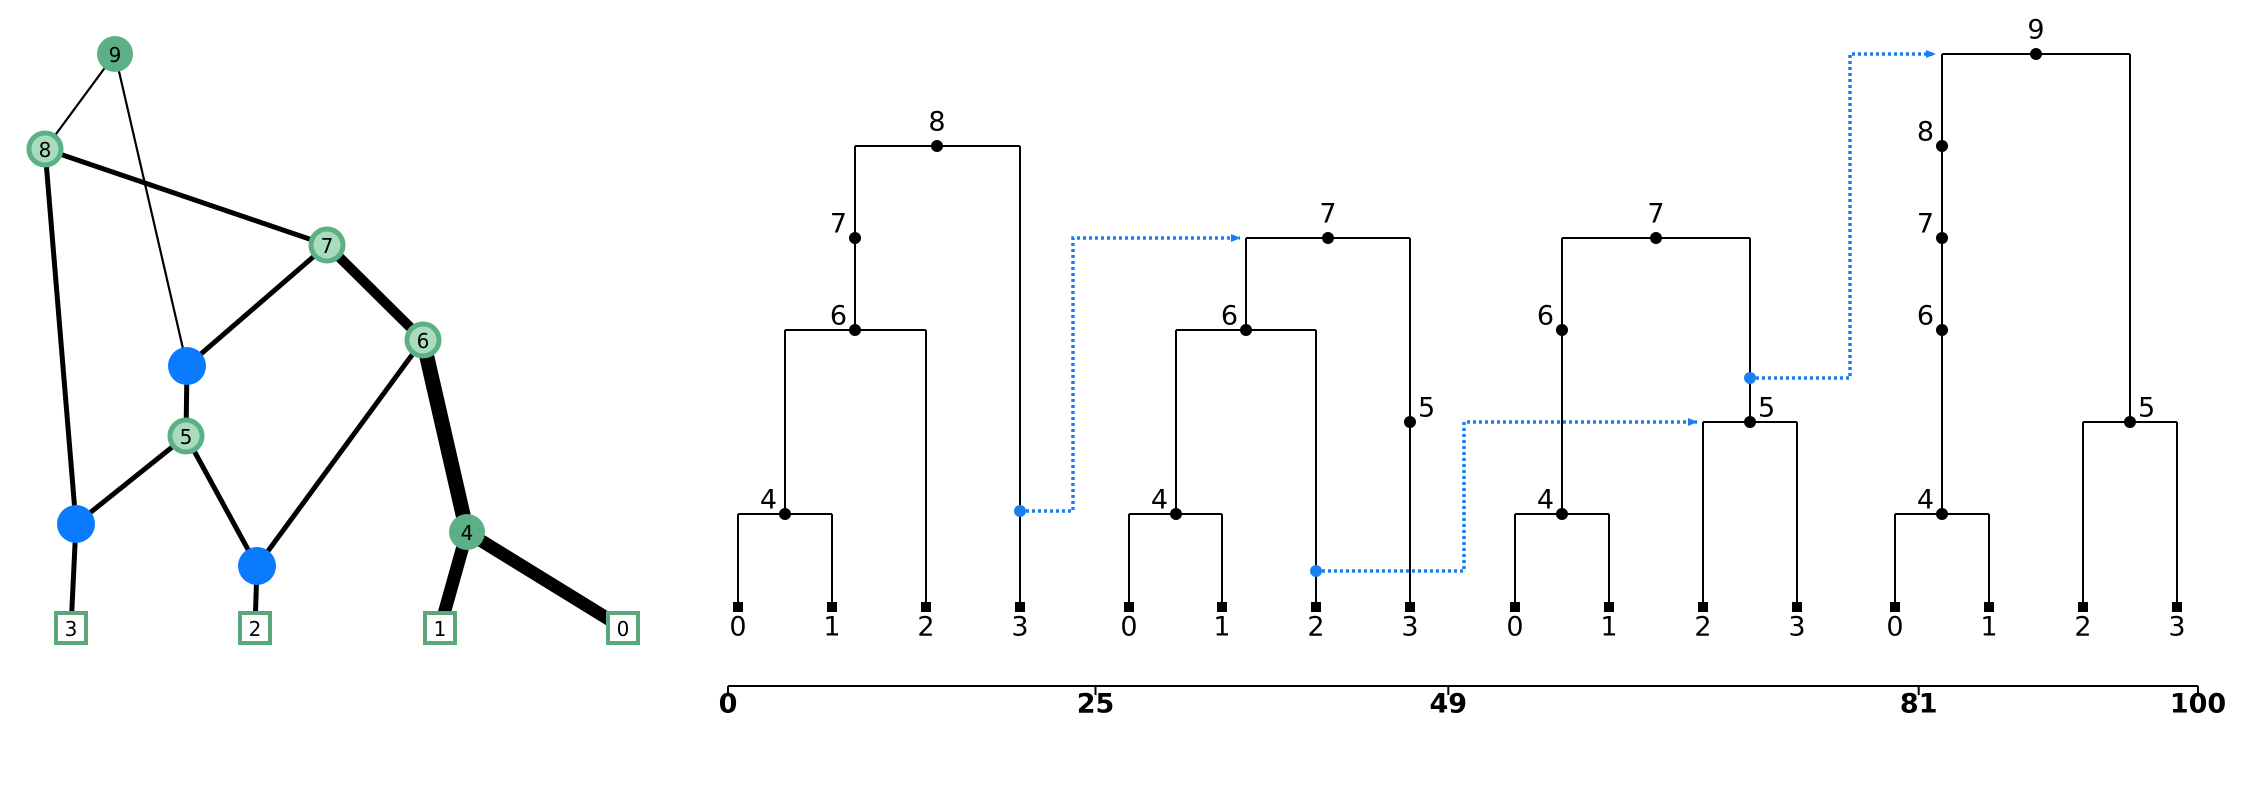 This screenshot has height=806, width=2242. Describe the element at coordinates (1894, 627) in the screenshot. I see `tree-3-leaf-label-0: 0` at that location.